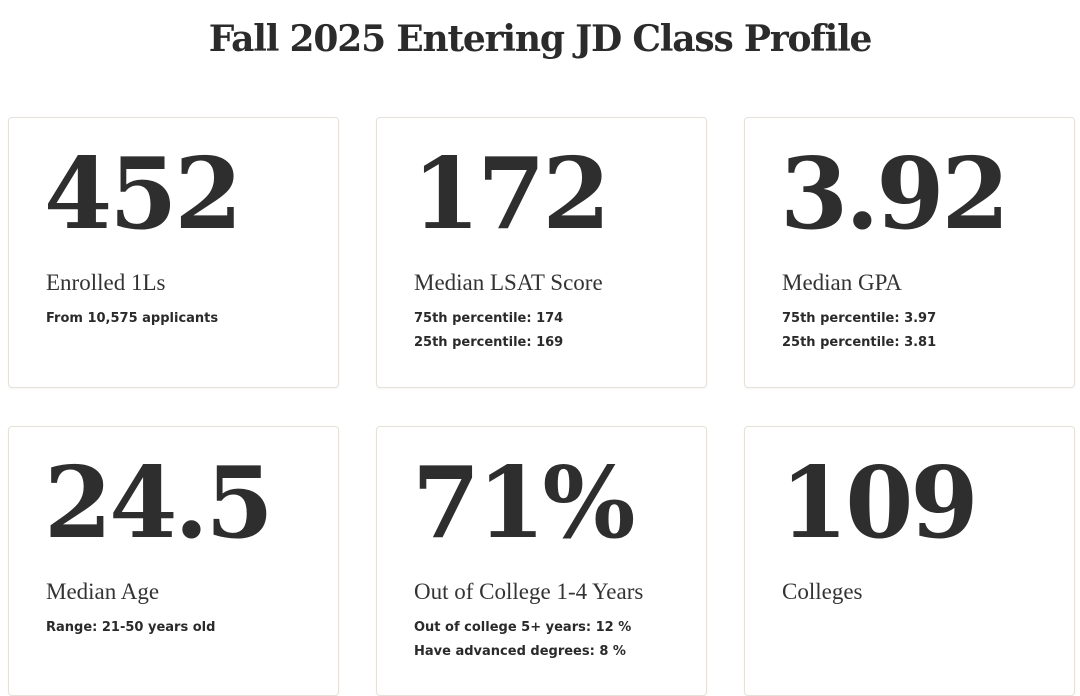 The height and width of the screenshot is (696, 1080). What do you see at coordinates (859, 318) in the screenshot?
I see `stat-detail: 75th percentile: 3.97` at bounding box center [859, 318].